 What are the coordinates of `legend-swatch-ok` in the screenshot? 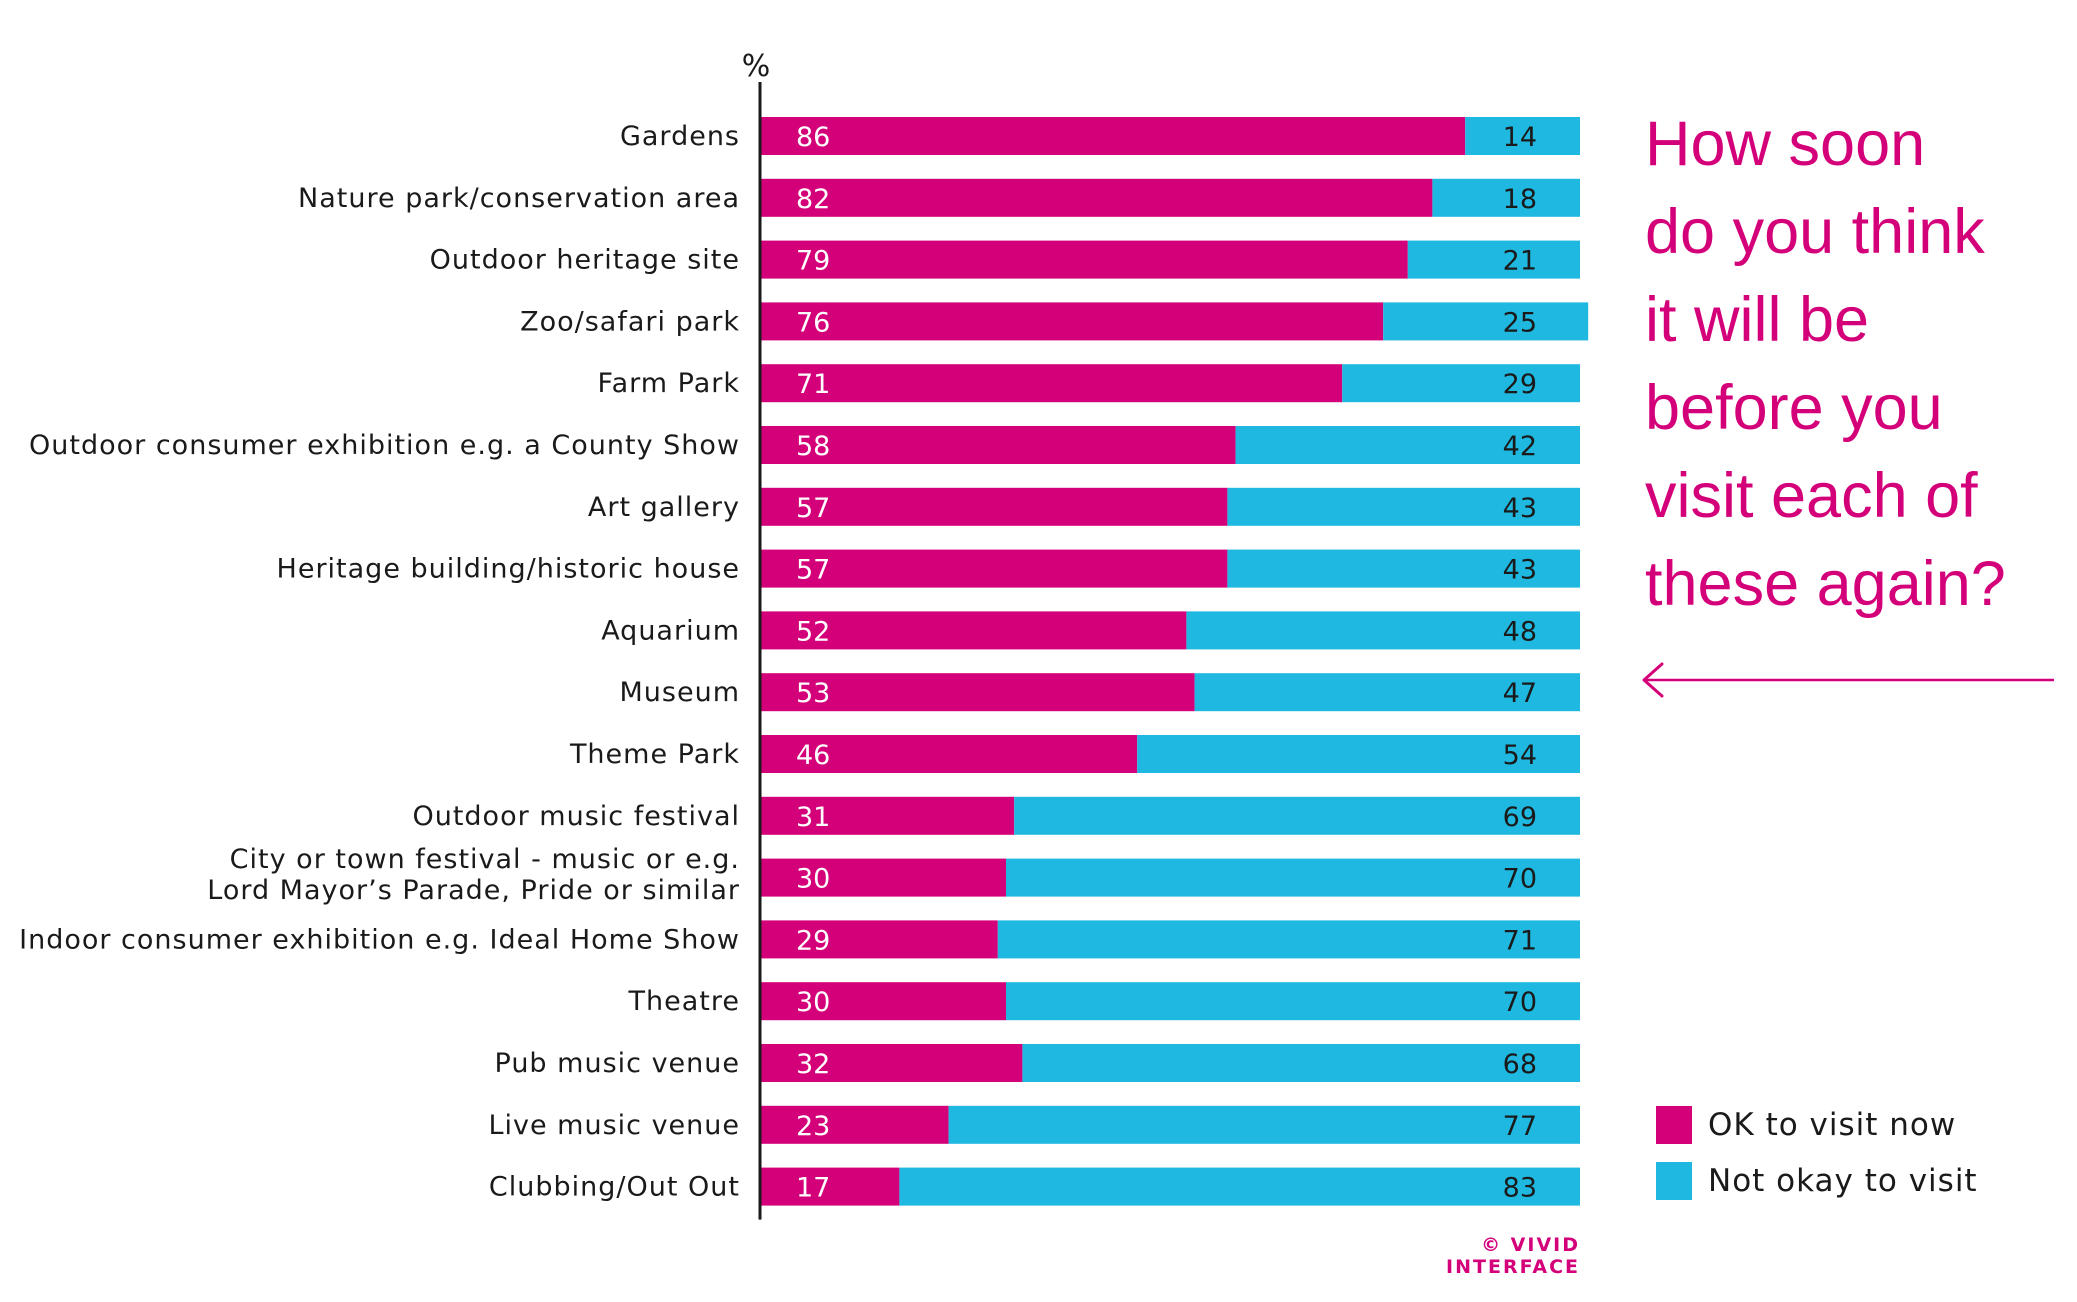 It's located at (1674, 1125).